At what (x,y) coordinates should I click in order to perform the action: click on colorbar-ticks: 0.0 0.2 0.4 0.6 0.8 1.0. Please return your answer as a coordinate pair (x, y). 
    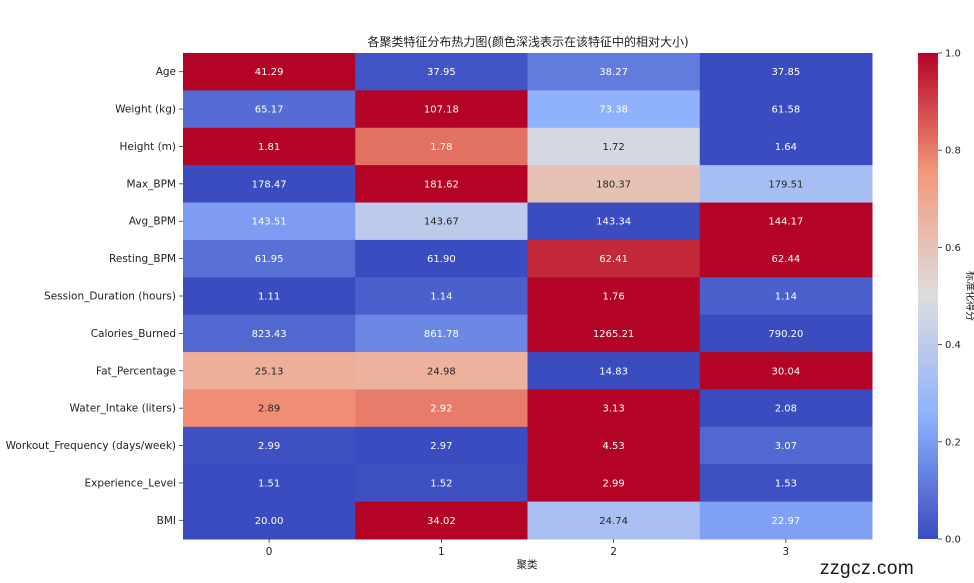
    Looking at the image, I should click on (949, 297).